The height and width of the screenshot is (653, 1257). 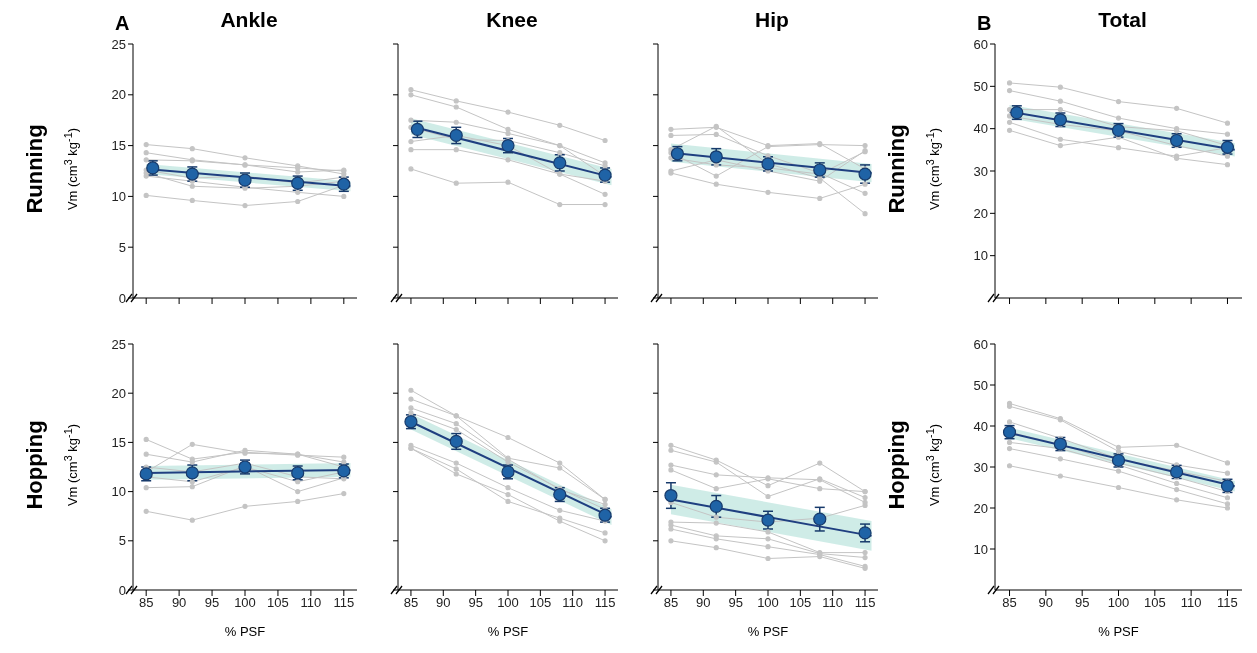 I want to click on chart-title: Hip, so click(x=772, y=20).